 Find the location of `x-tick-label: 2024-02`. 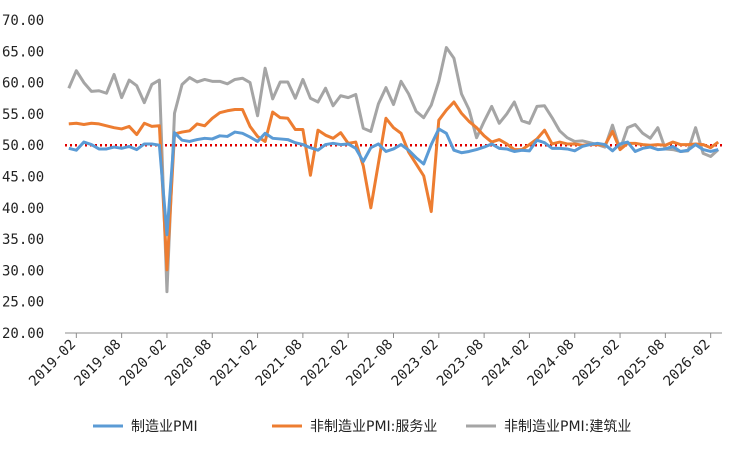

x-tick-label: 2024-02 is located at coordinates (505, 363).